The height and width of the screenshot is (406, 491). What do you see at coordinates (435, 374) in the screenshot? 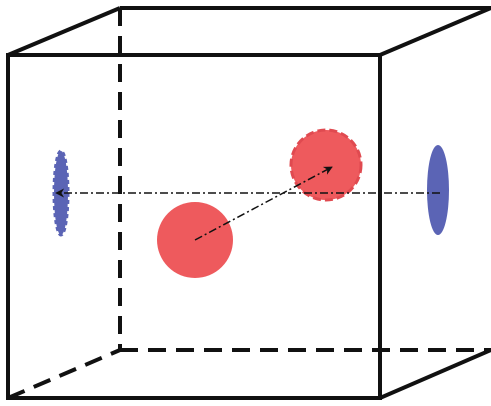
I see `bottom-right-edge` at bounding box center [435, 374].